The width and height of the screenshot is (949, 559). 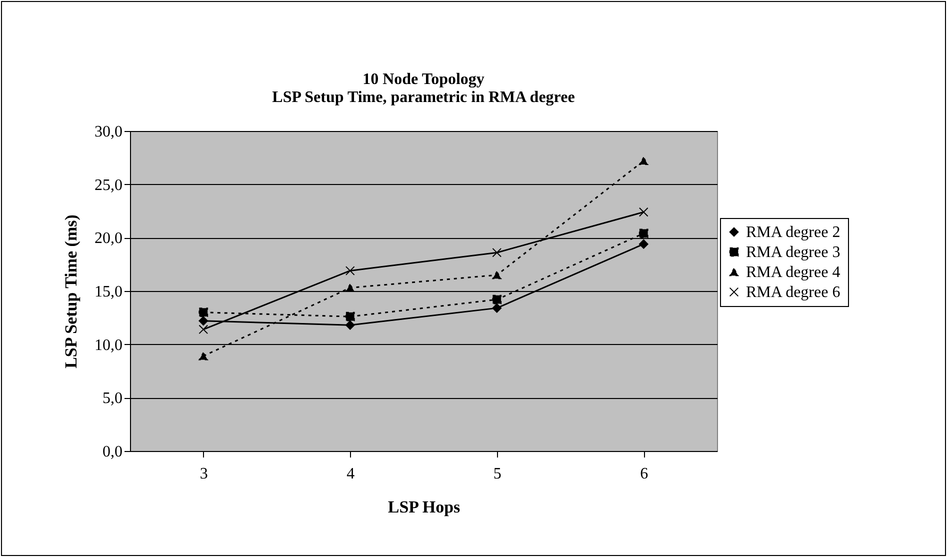 What do you see at coordinates (793, 232) in the screenshot?
I see `legend-label: RMA degree 2` at bounding box center [793, 232].